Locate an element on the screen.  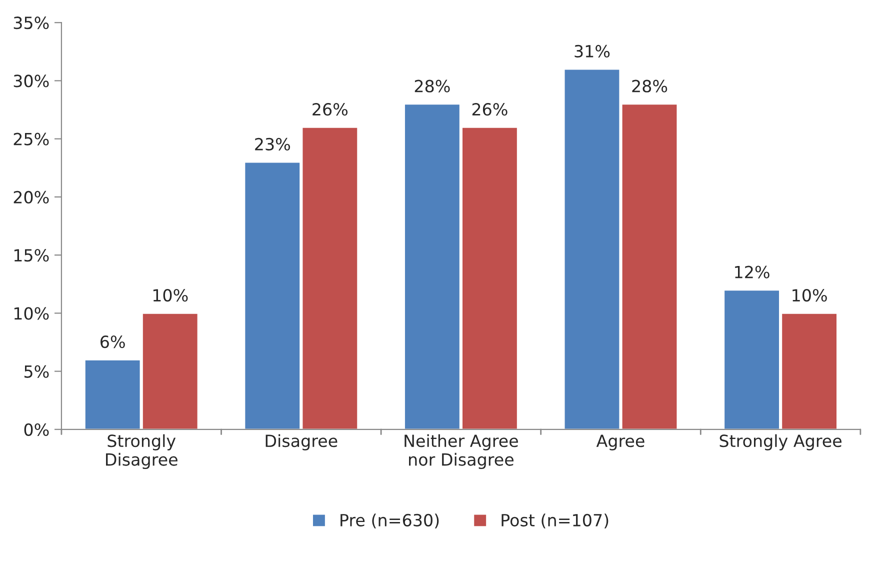
y-tick-label: 30% is located at coordinates (31, 81).